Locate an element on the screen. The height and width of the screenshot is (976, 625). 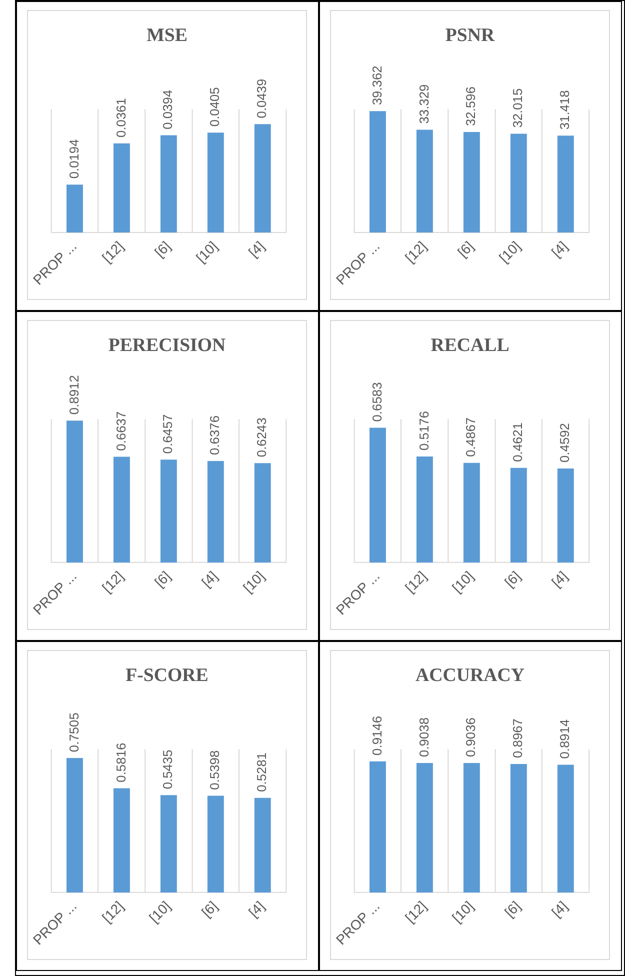
data-label: 0.0394 is located at coordinates (168, 110).